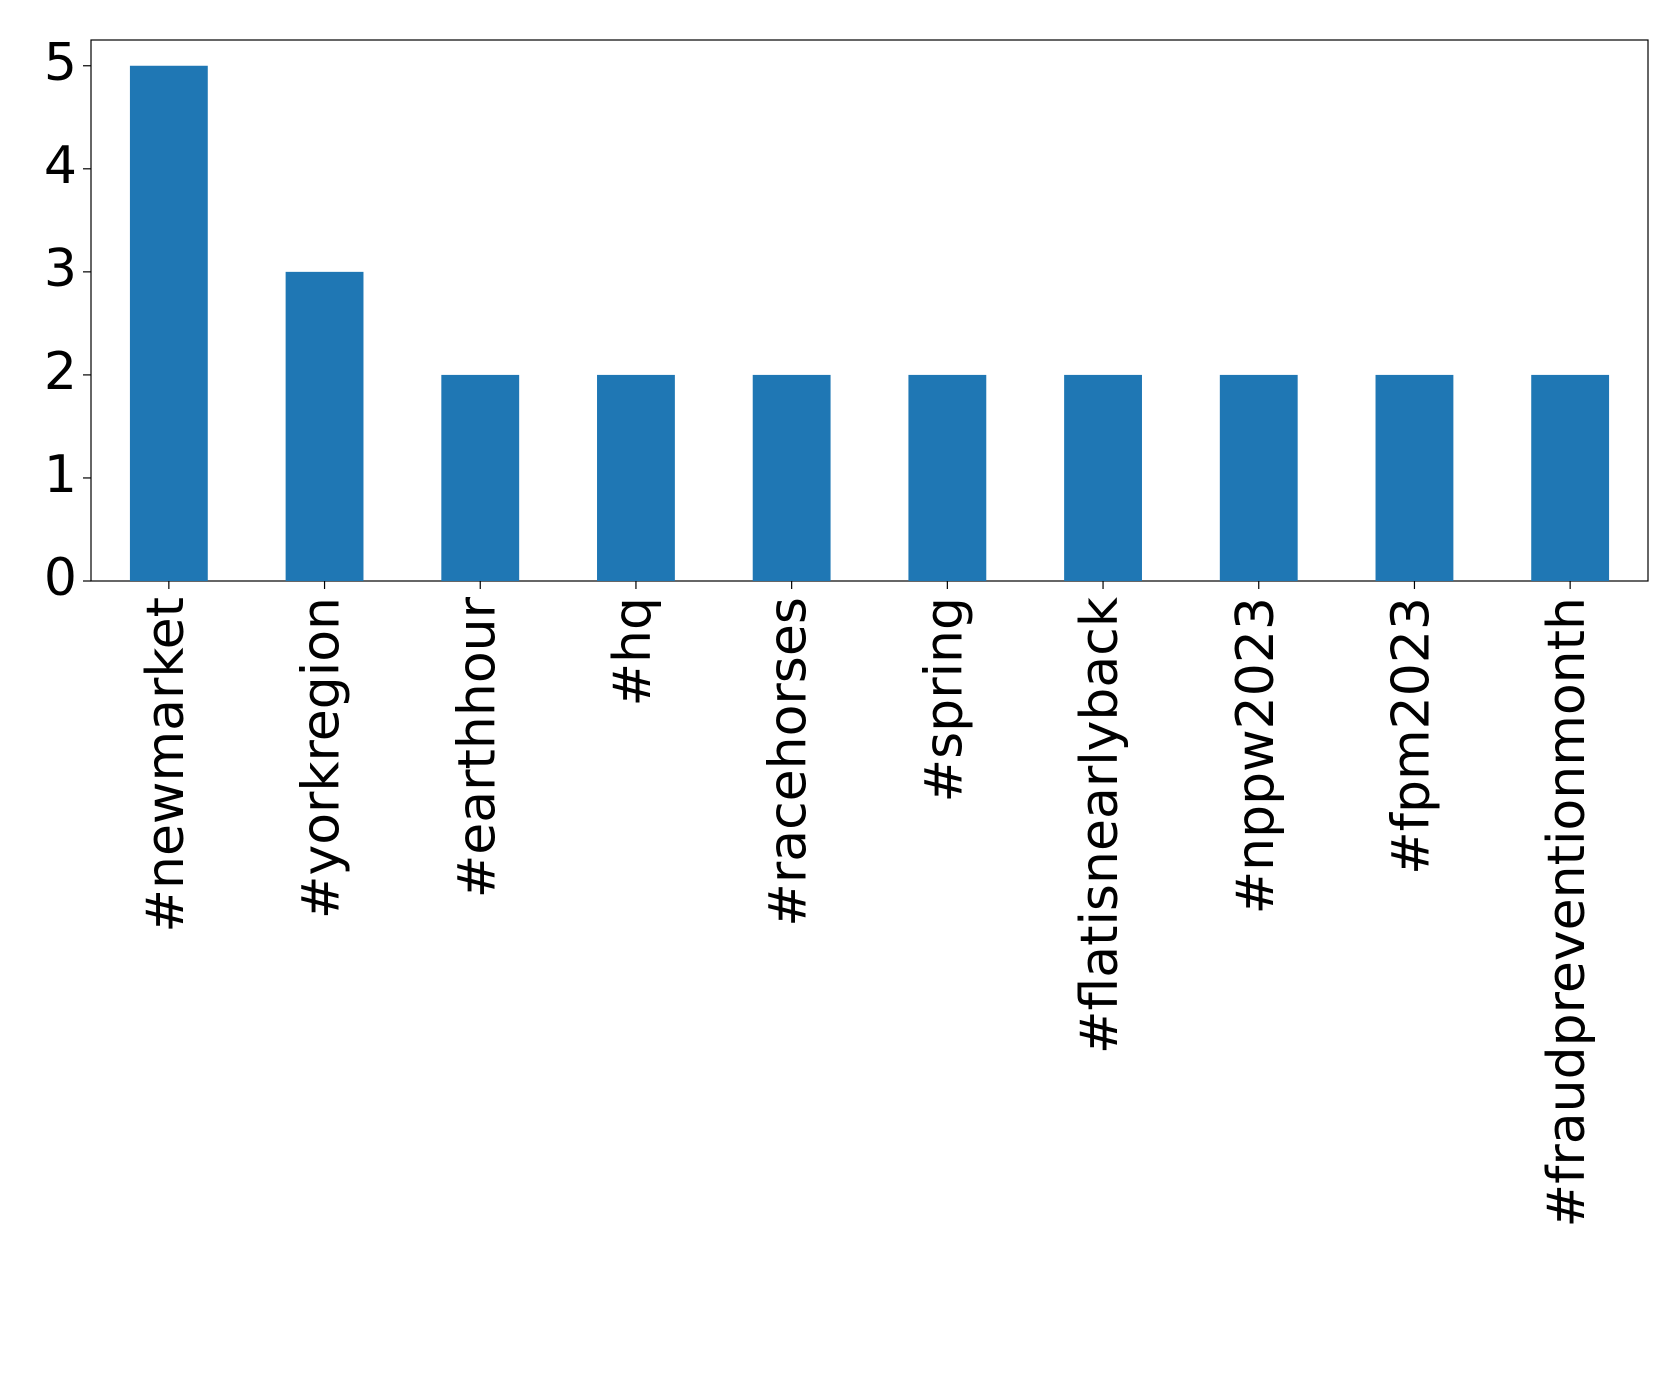  Describe the element at coordinates (60, 269) in the screenshot. I see `y-tick-label: 3` at that location.